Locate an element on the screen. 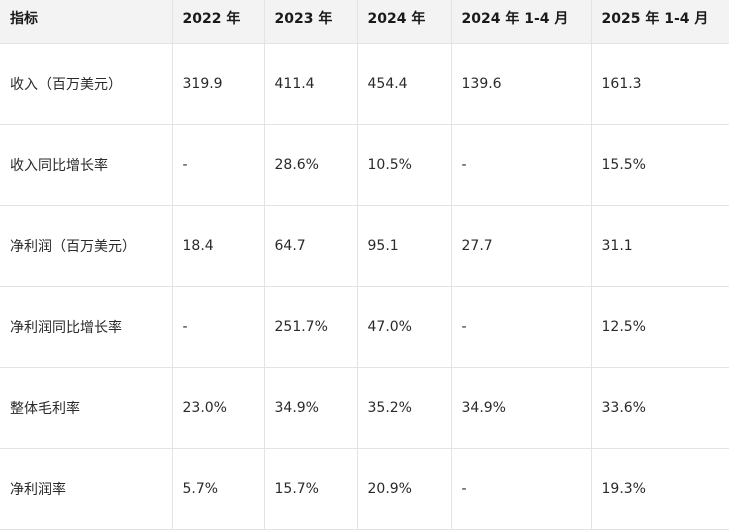 Image resolution: width=729 pixels, height=530 pixels. row-label: 收入同比增长率 is located at coordinates (86, 165).